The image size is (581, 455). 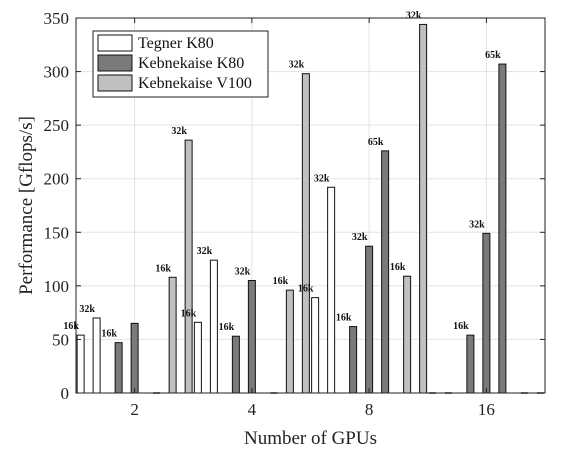 I want to click on x-tick-label: 16, so click(x=486, y=409).